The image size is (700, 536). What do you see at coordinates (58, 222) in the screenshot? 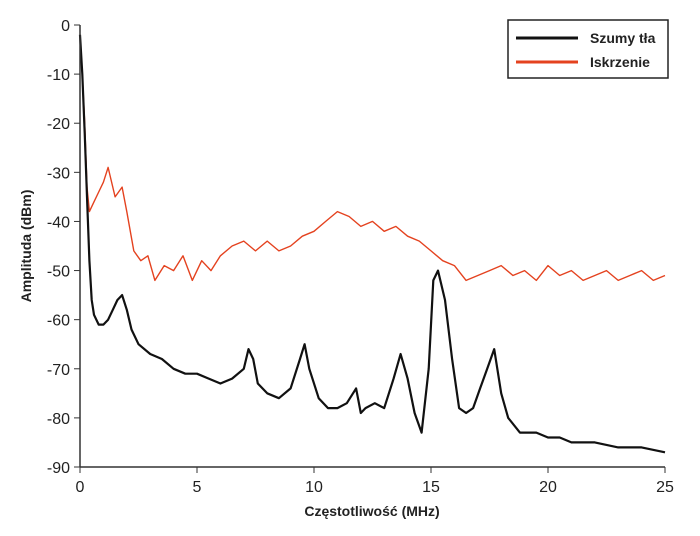
I see `y-tick-label: -40` at bounding box center [58, 222].